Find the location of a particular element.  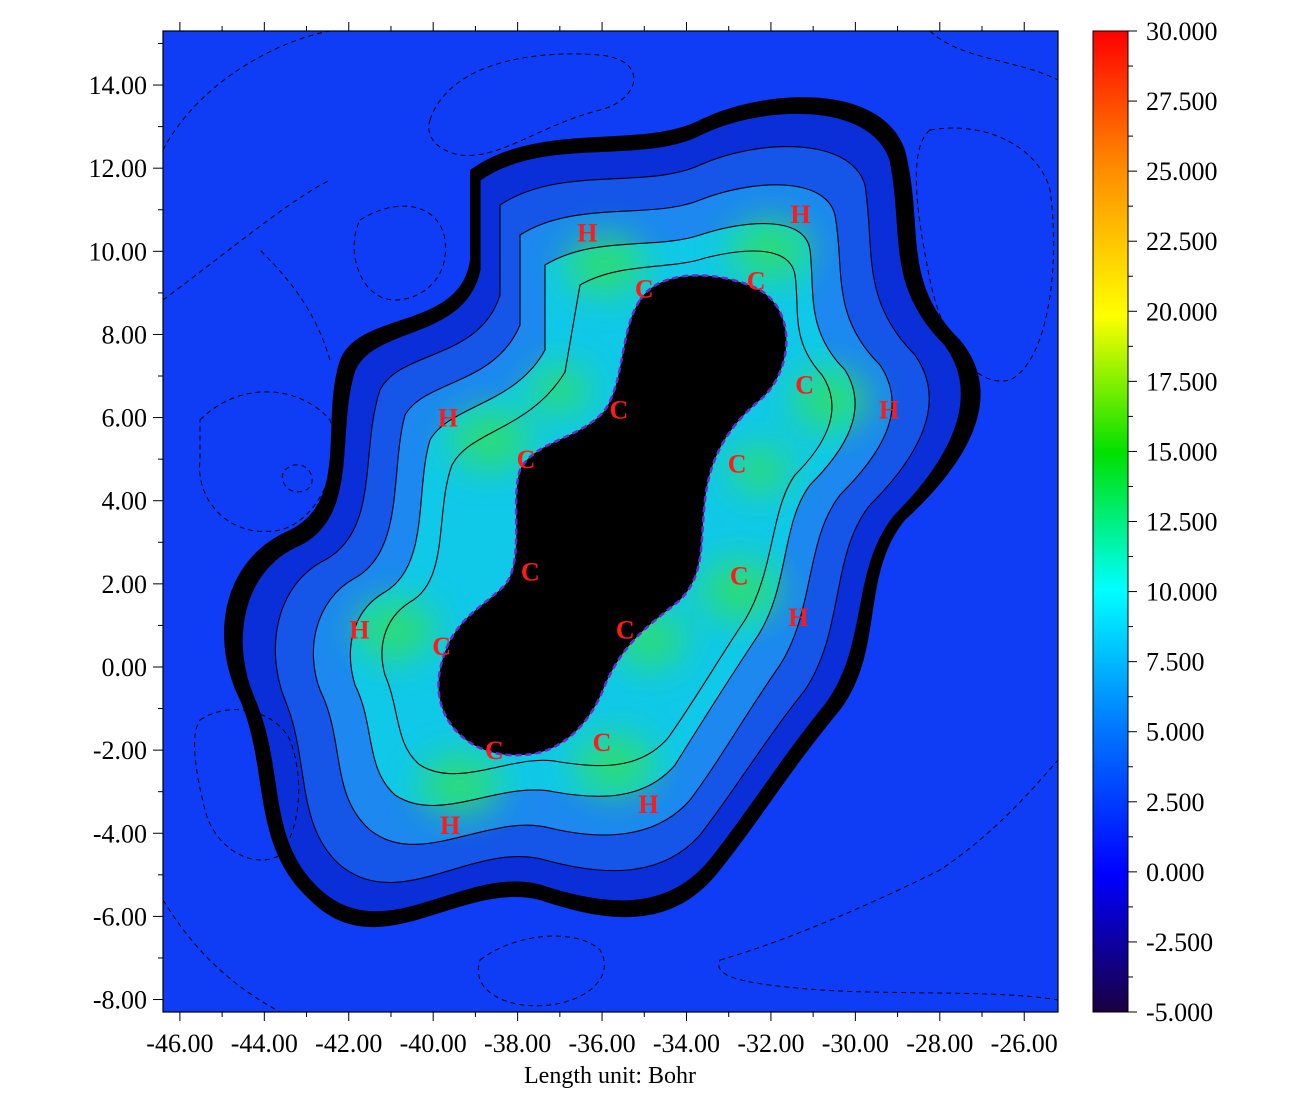

x-tick-label: -34.00 is located at coordinates (686, 1043).